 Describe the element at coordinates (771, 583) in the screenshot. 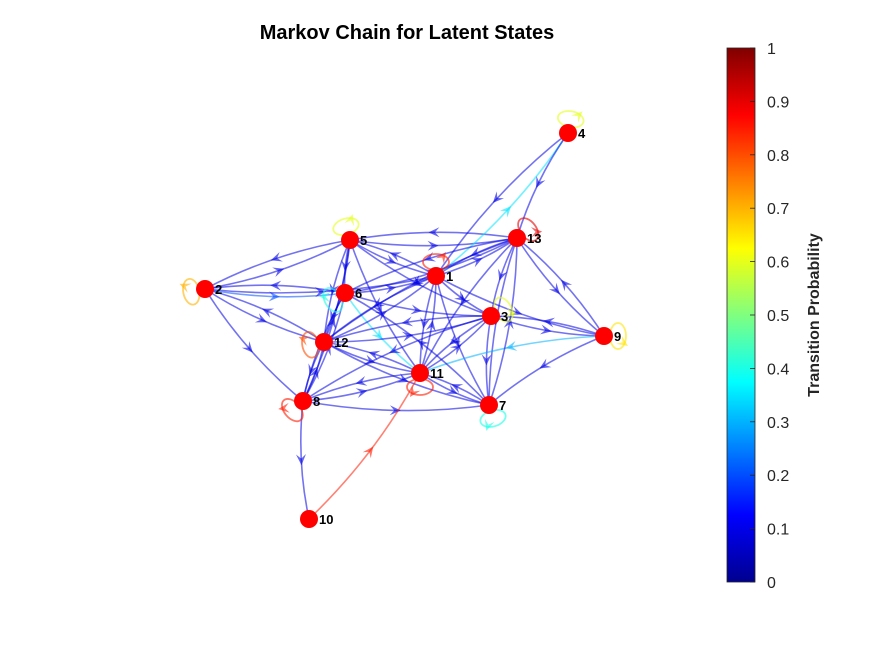

I see `colorbar-tick-label: 0` at that location.